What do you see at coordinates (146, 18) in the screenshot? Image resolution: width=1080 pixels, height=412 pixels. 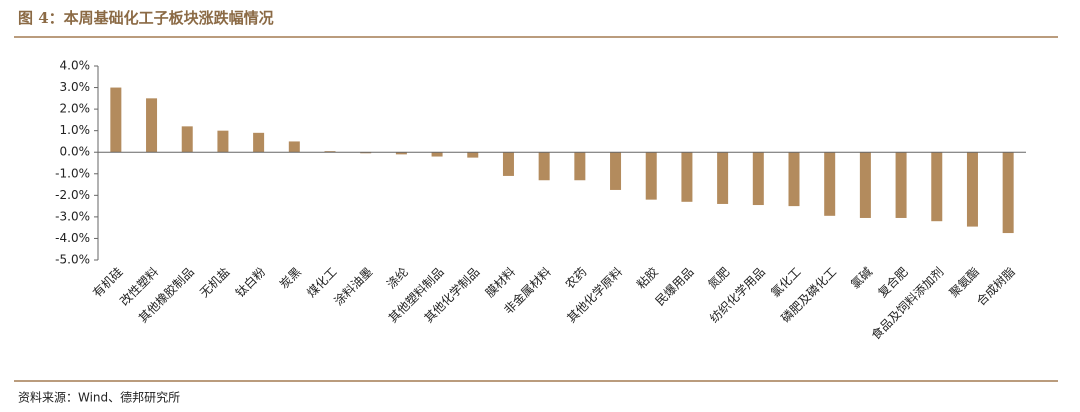 I see `chart-title: 图 4：本周基础化工子板块涨跌幅情况` at bounding box center [146, 18].